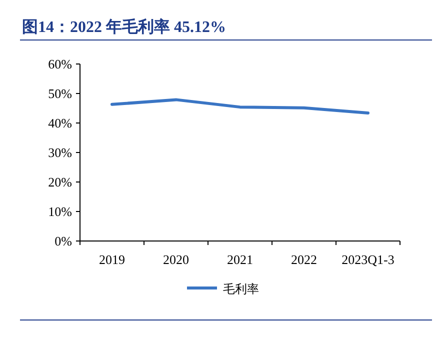 This screenshot has width=439, height=345. I want to click on y-tick-label: 60%, so click(60, 64).